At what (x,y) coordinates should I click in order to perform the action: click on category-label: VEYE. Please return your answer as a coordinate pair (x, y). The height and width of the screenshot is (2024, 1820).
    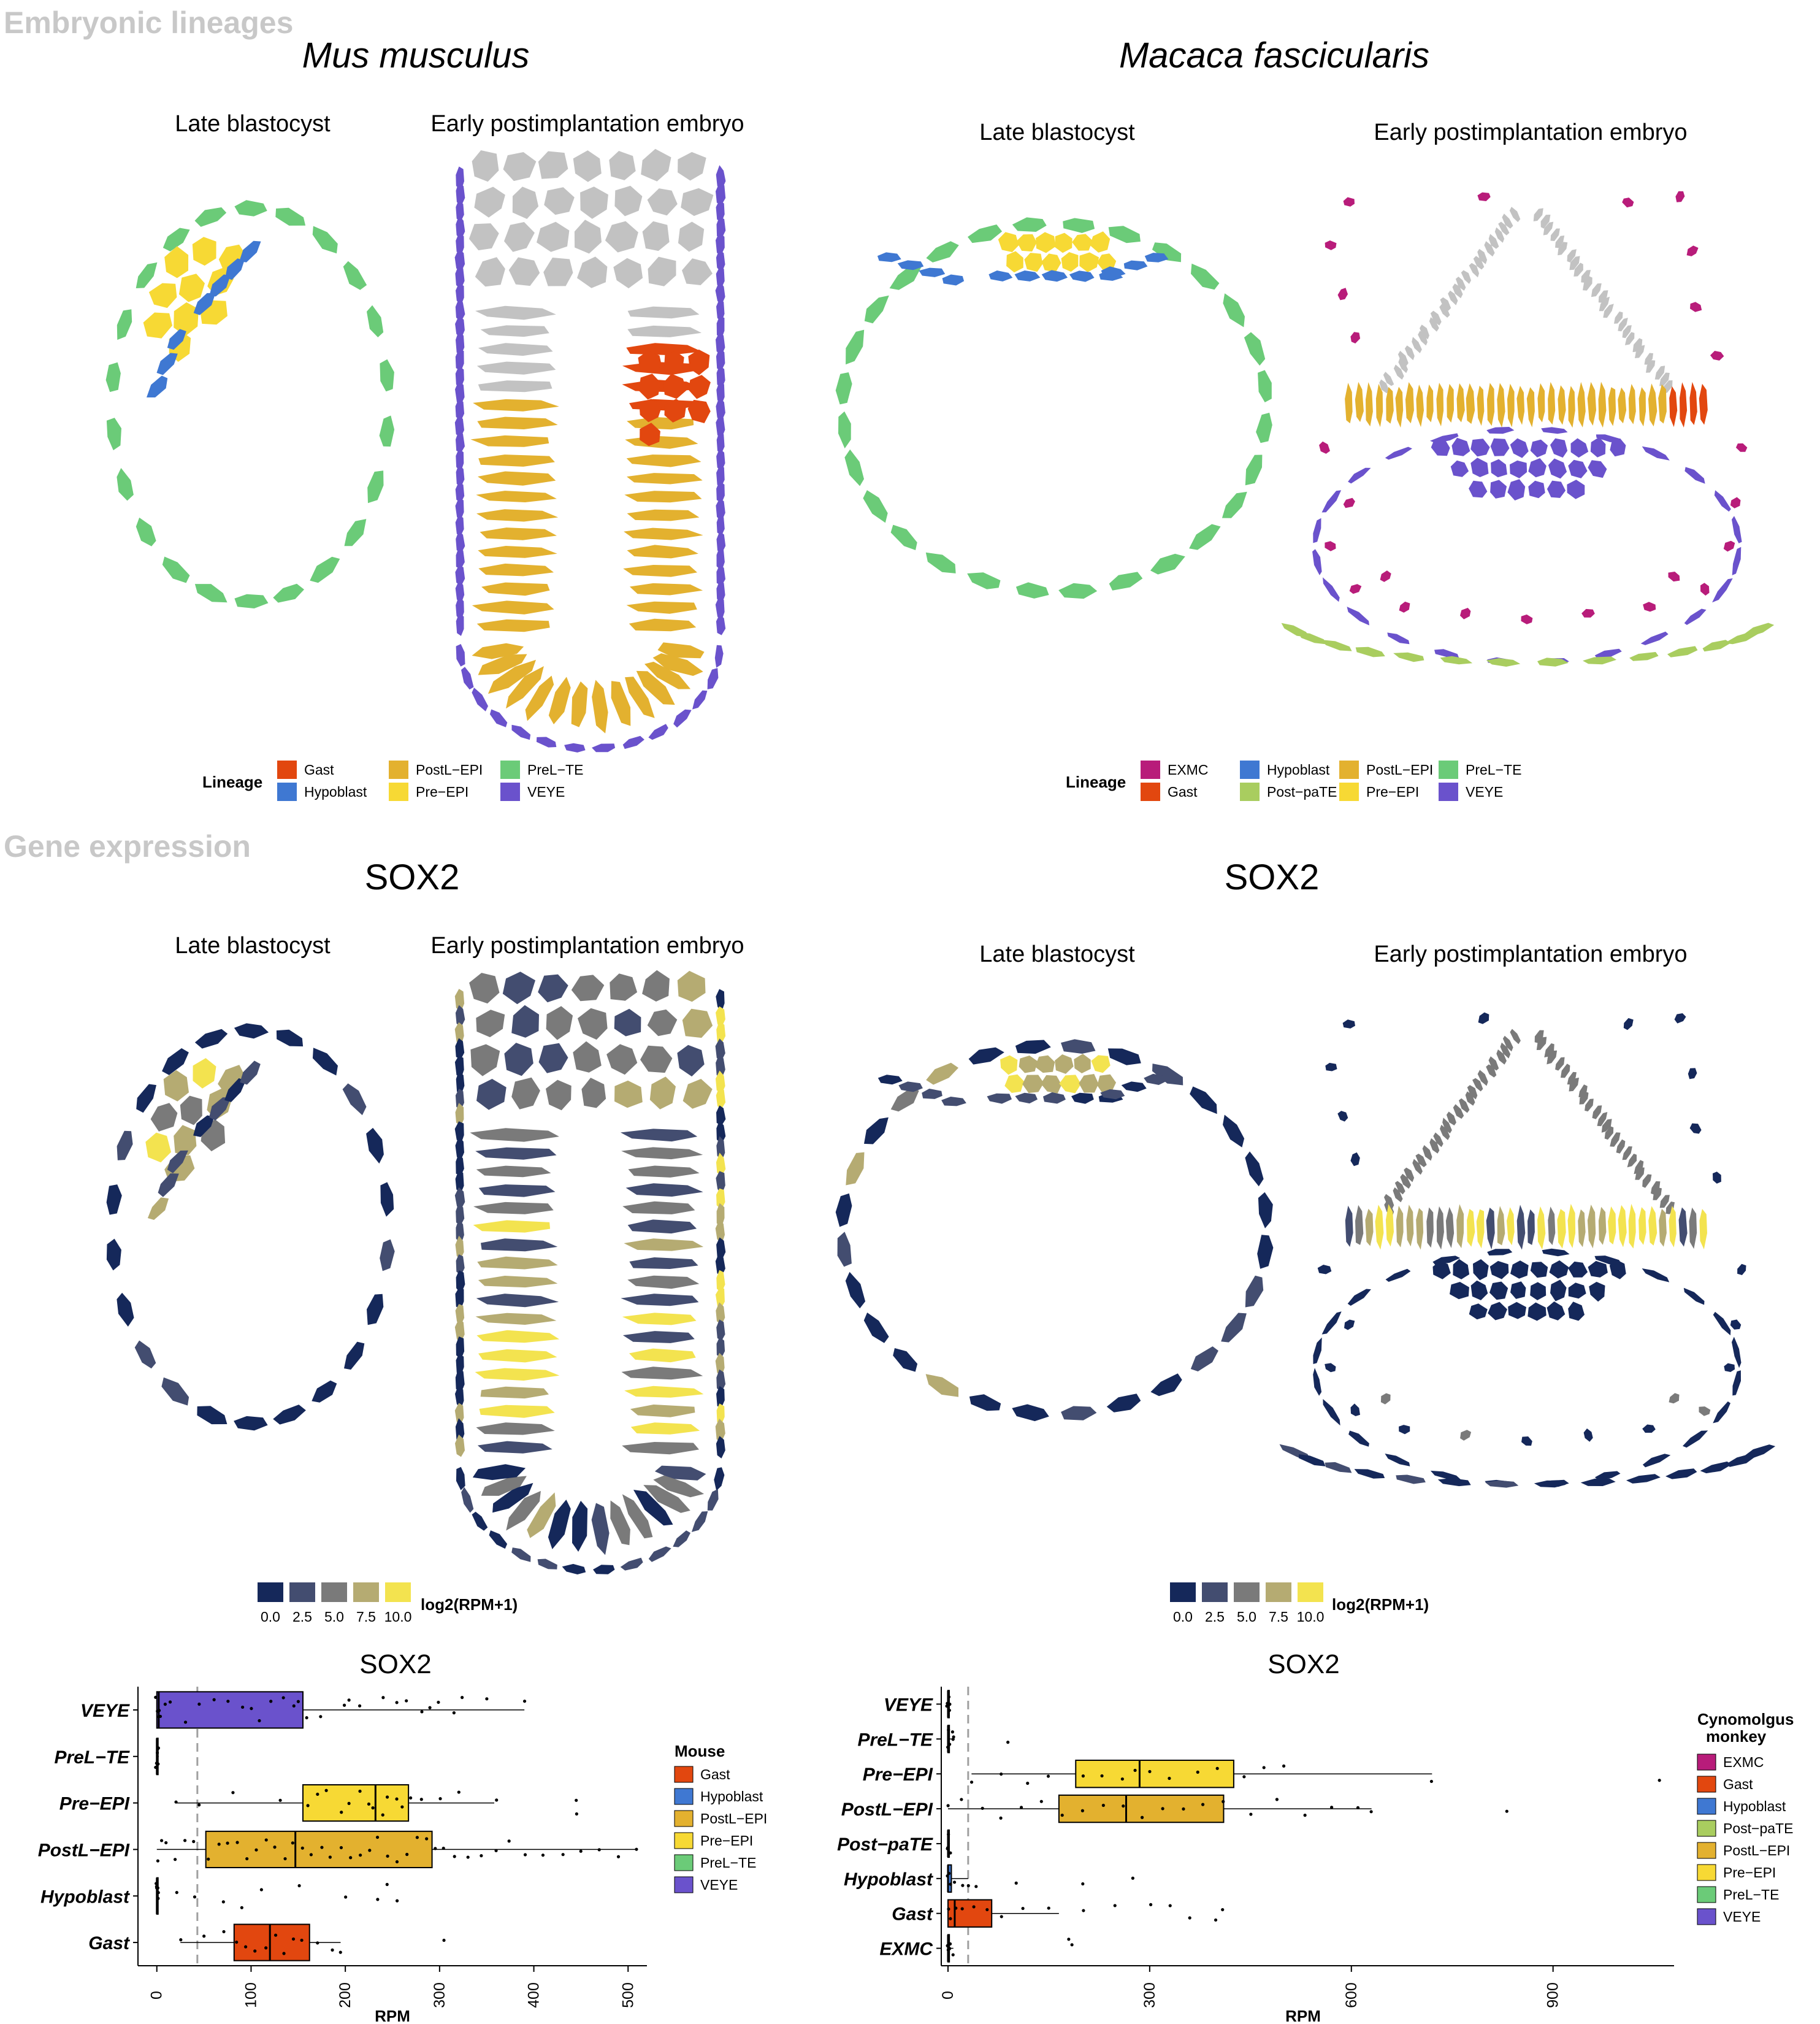
    Looking at the image, I should click on (105, 1711).